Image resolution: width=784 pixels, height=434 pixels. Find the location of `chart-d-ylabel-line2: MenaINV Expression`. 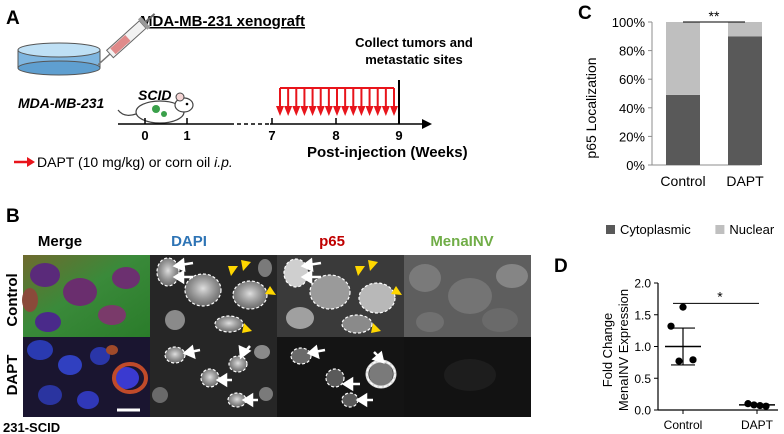

chart-d-ylabel-line2: MenaINV Expression is located at coordinates (623, 350).